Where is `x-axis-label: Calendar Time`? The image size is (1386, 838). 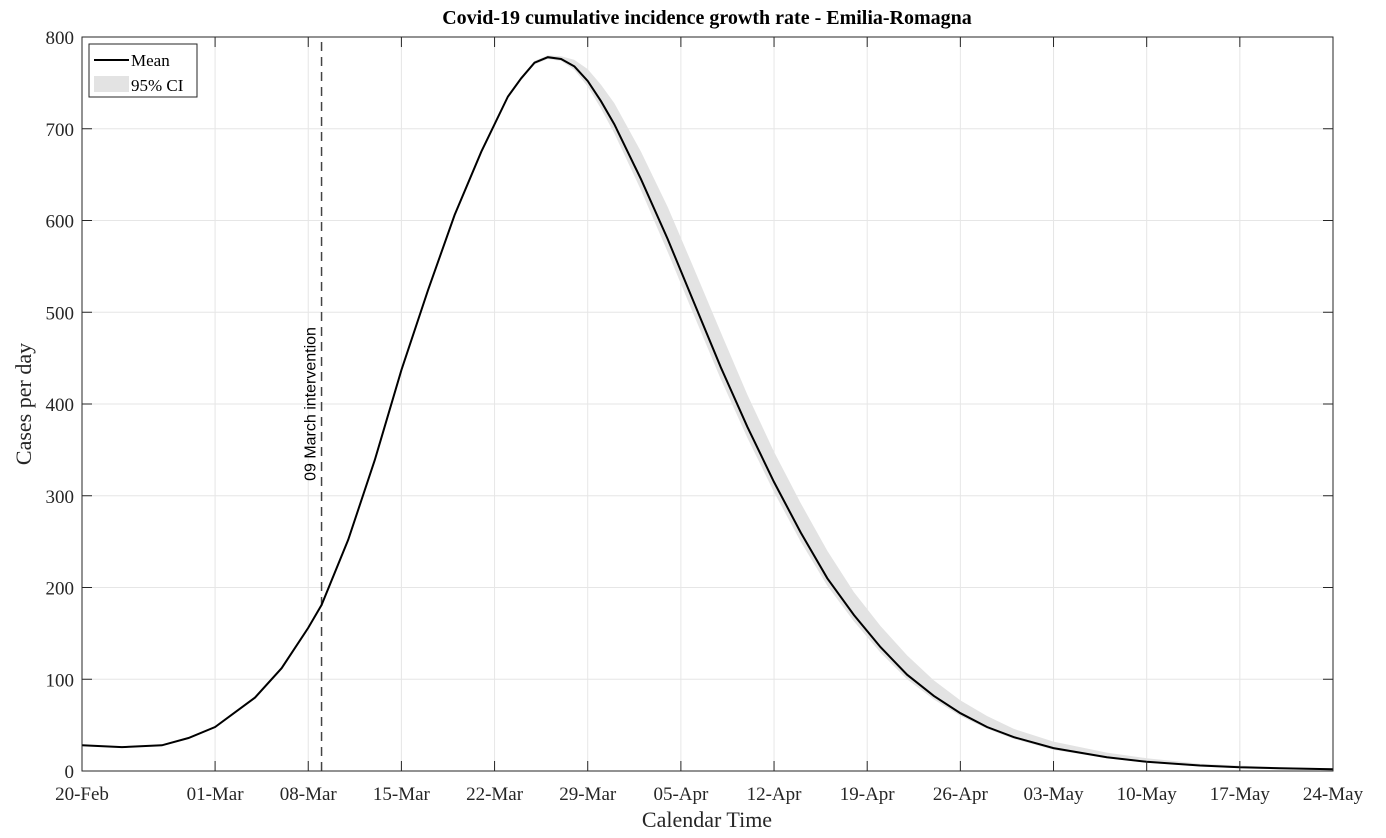
x-axis-label: Calendar Time is located at coordinates (707, 819).